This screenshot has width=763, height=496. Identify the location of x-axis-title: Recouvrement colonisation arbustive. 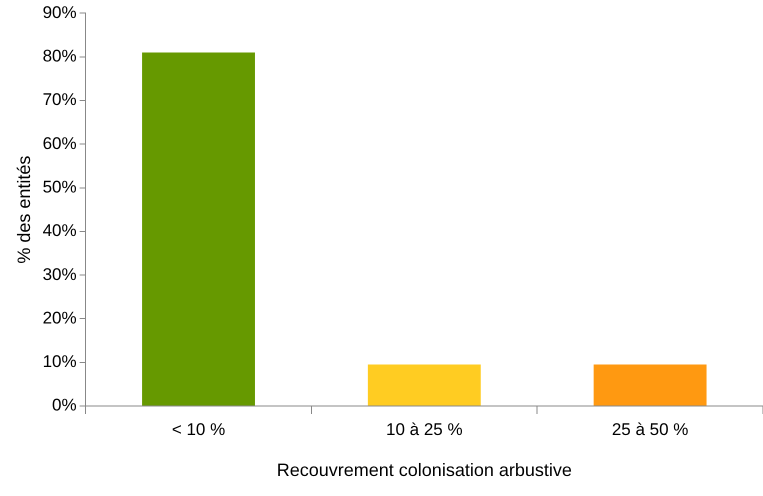
(424, 470).